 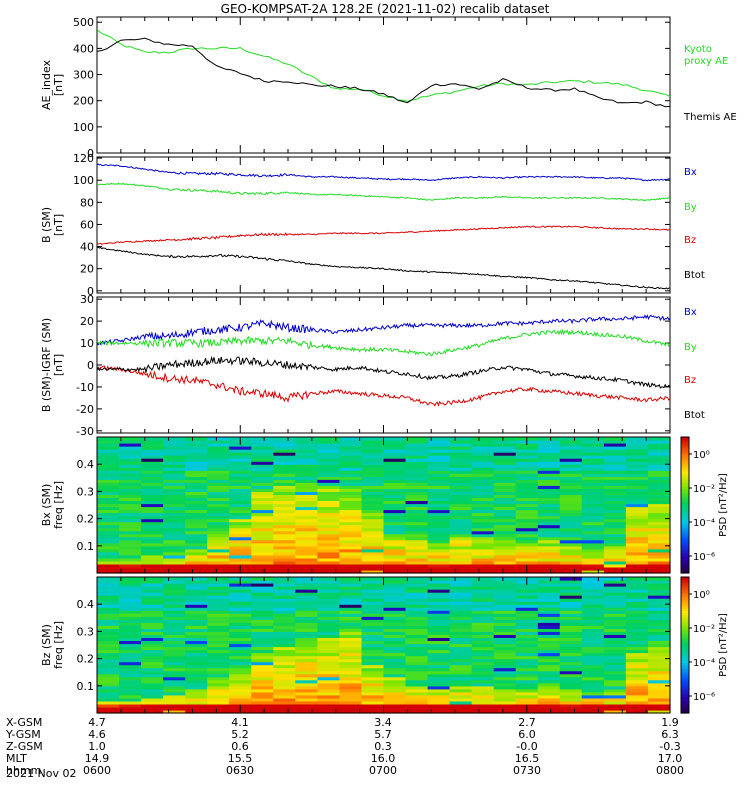 What do you see at coordinates (86, 686) in the screenshot?
I see `y-tick-label: 0.1` at bounding box center [86, 686].